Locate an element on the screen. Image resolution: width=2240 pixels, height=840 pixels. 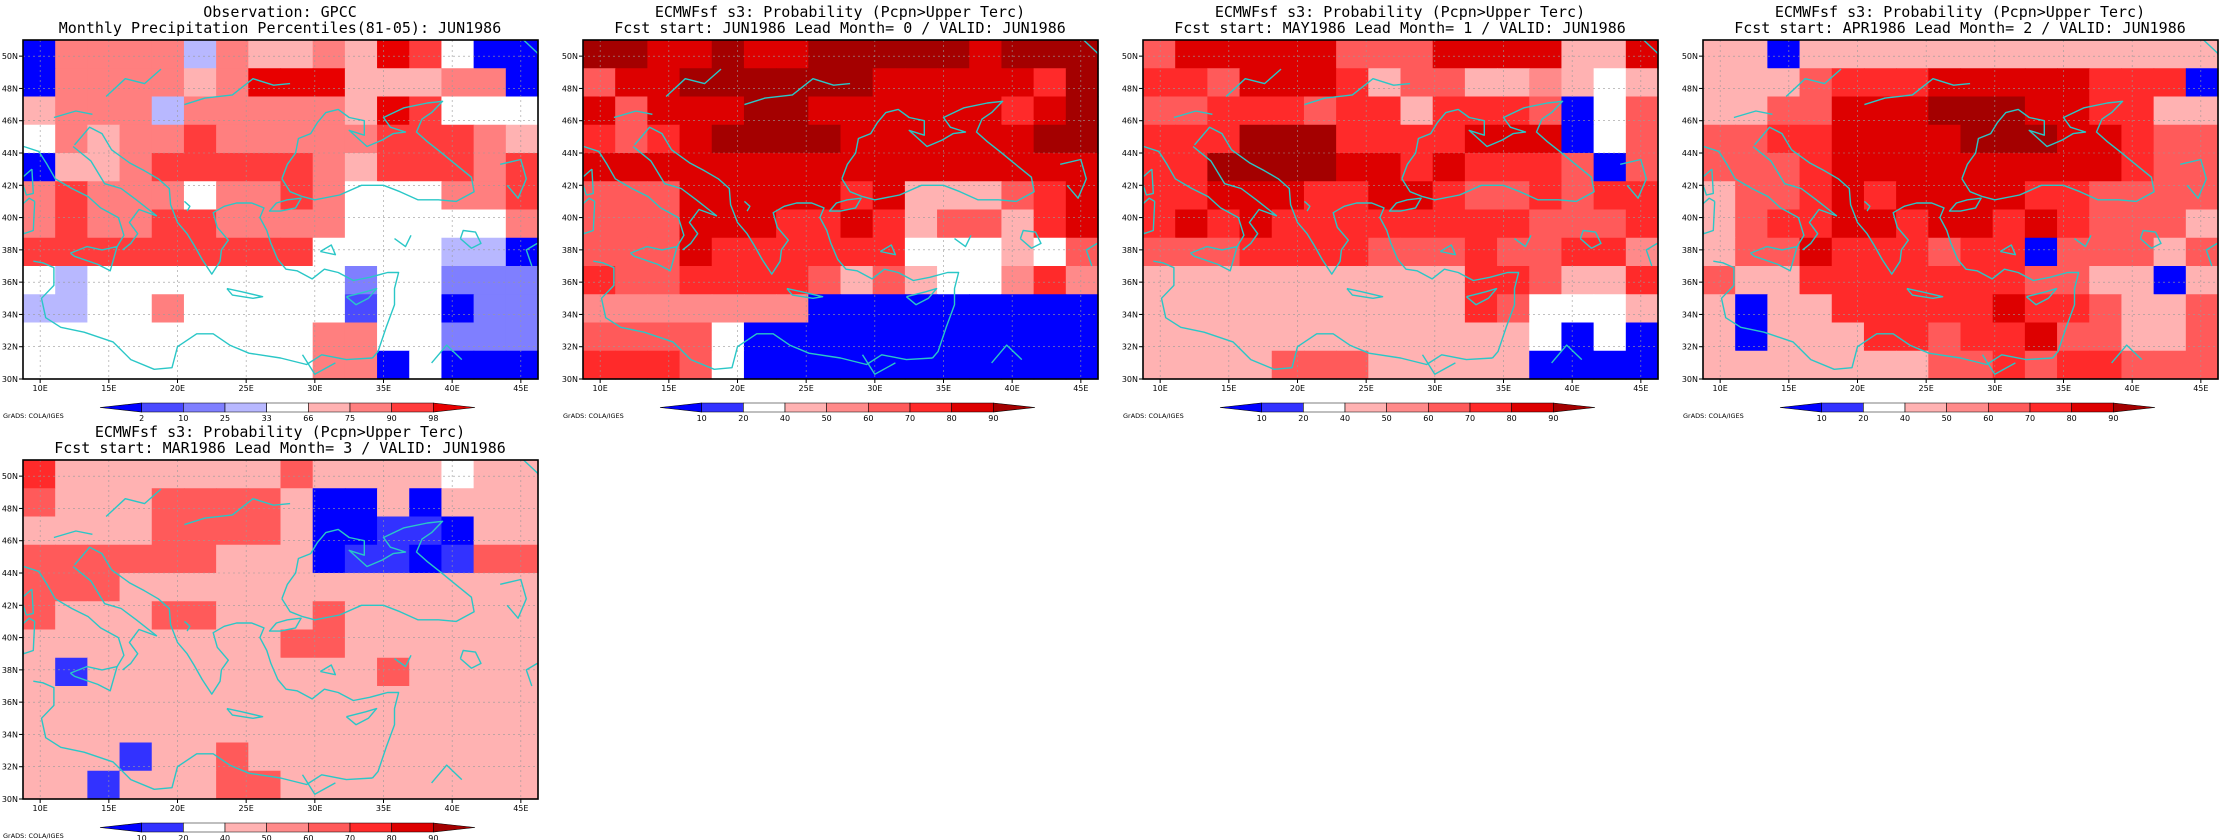
colorbar-tick-label: 40 is located at coordinates (1905, 418).